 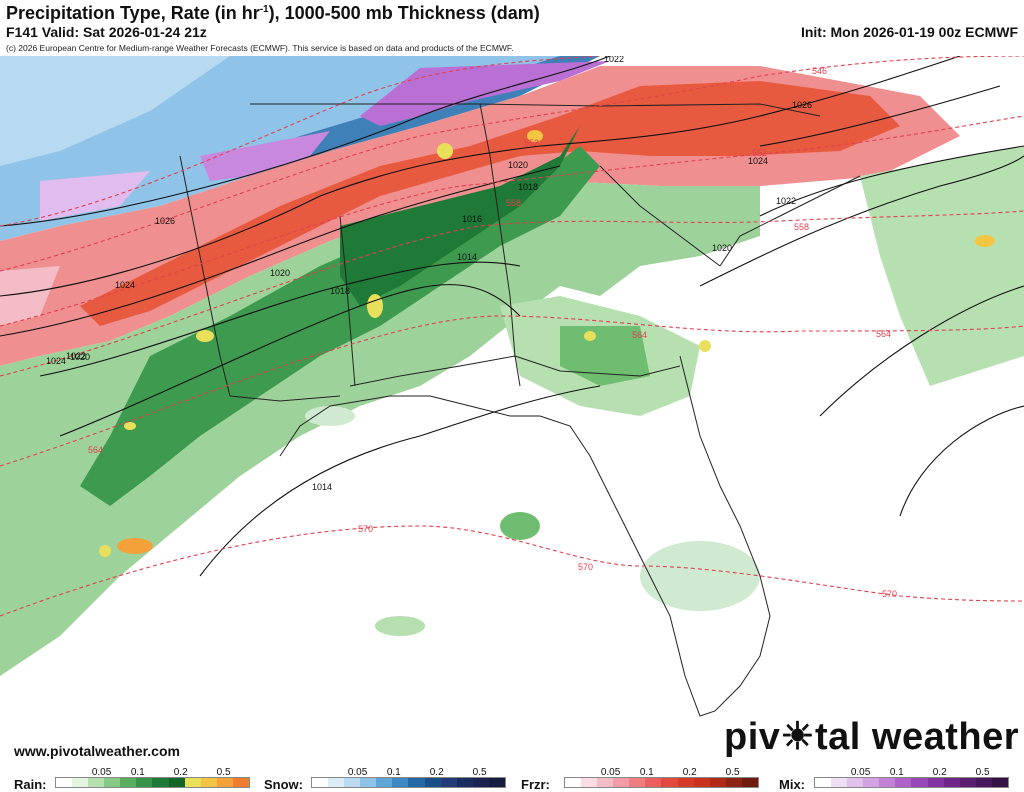 I want to click on site-url: www.pivotalweather.com, so click(x=97, y=751).